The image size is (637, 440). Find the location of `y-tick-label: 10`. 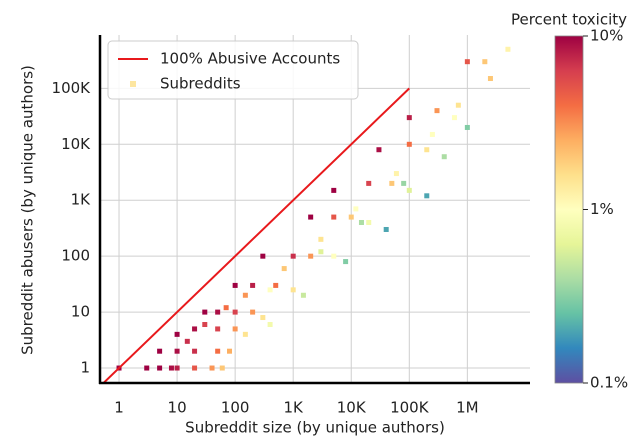

y-tick-label: 10 is located at coordinates (80, 312).